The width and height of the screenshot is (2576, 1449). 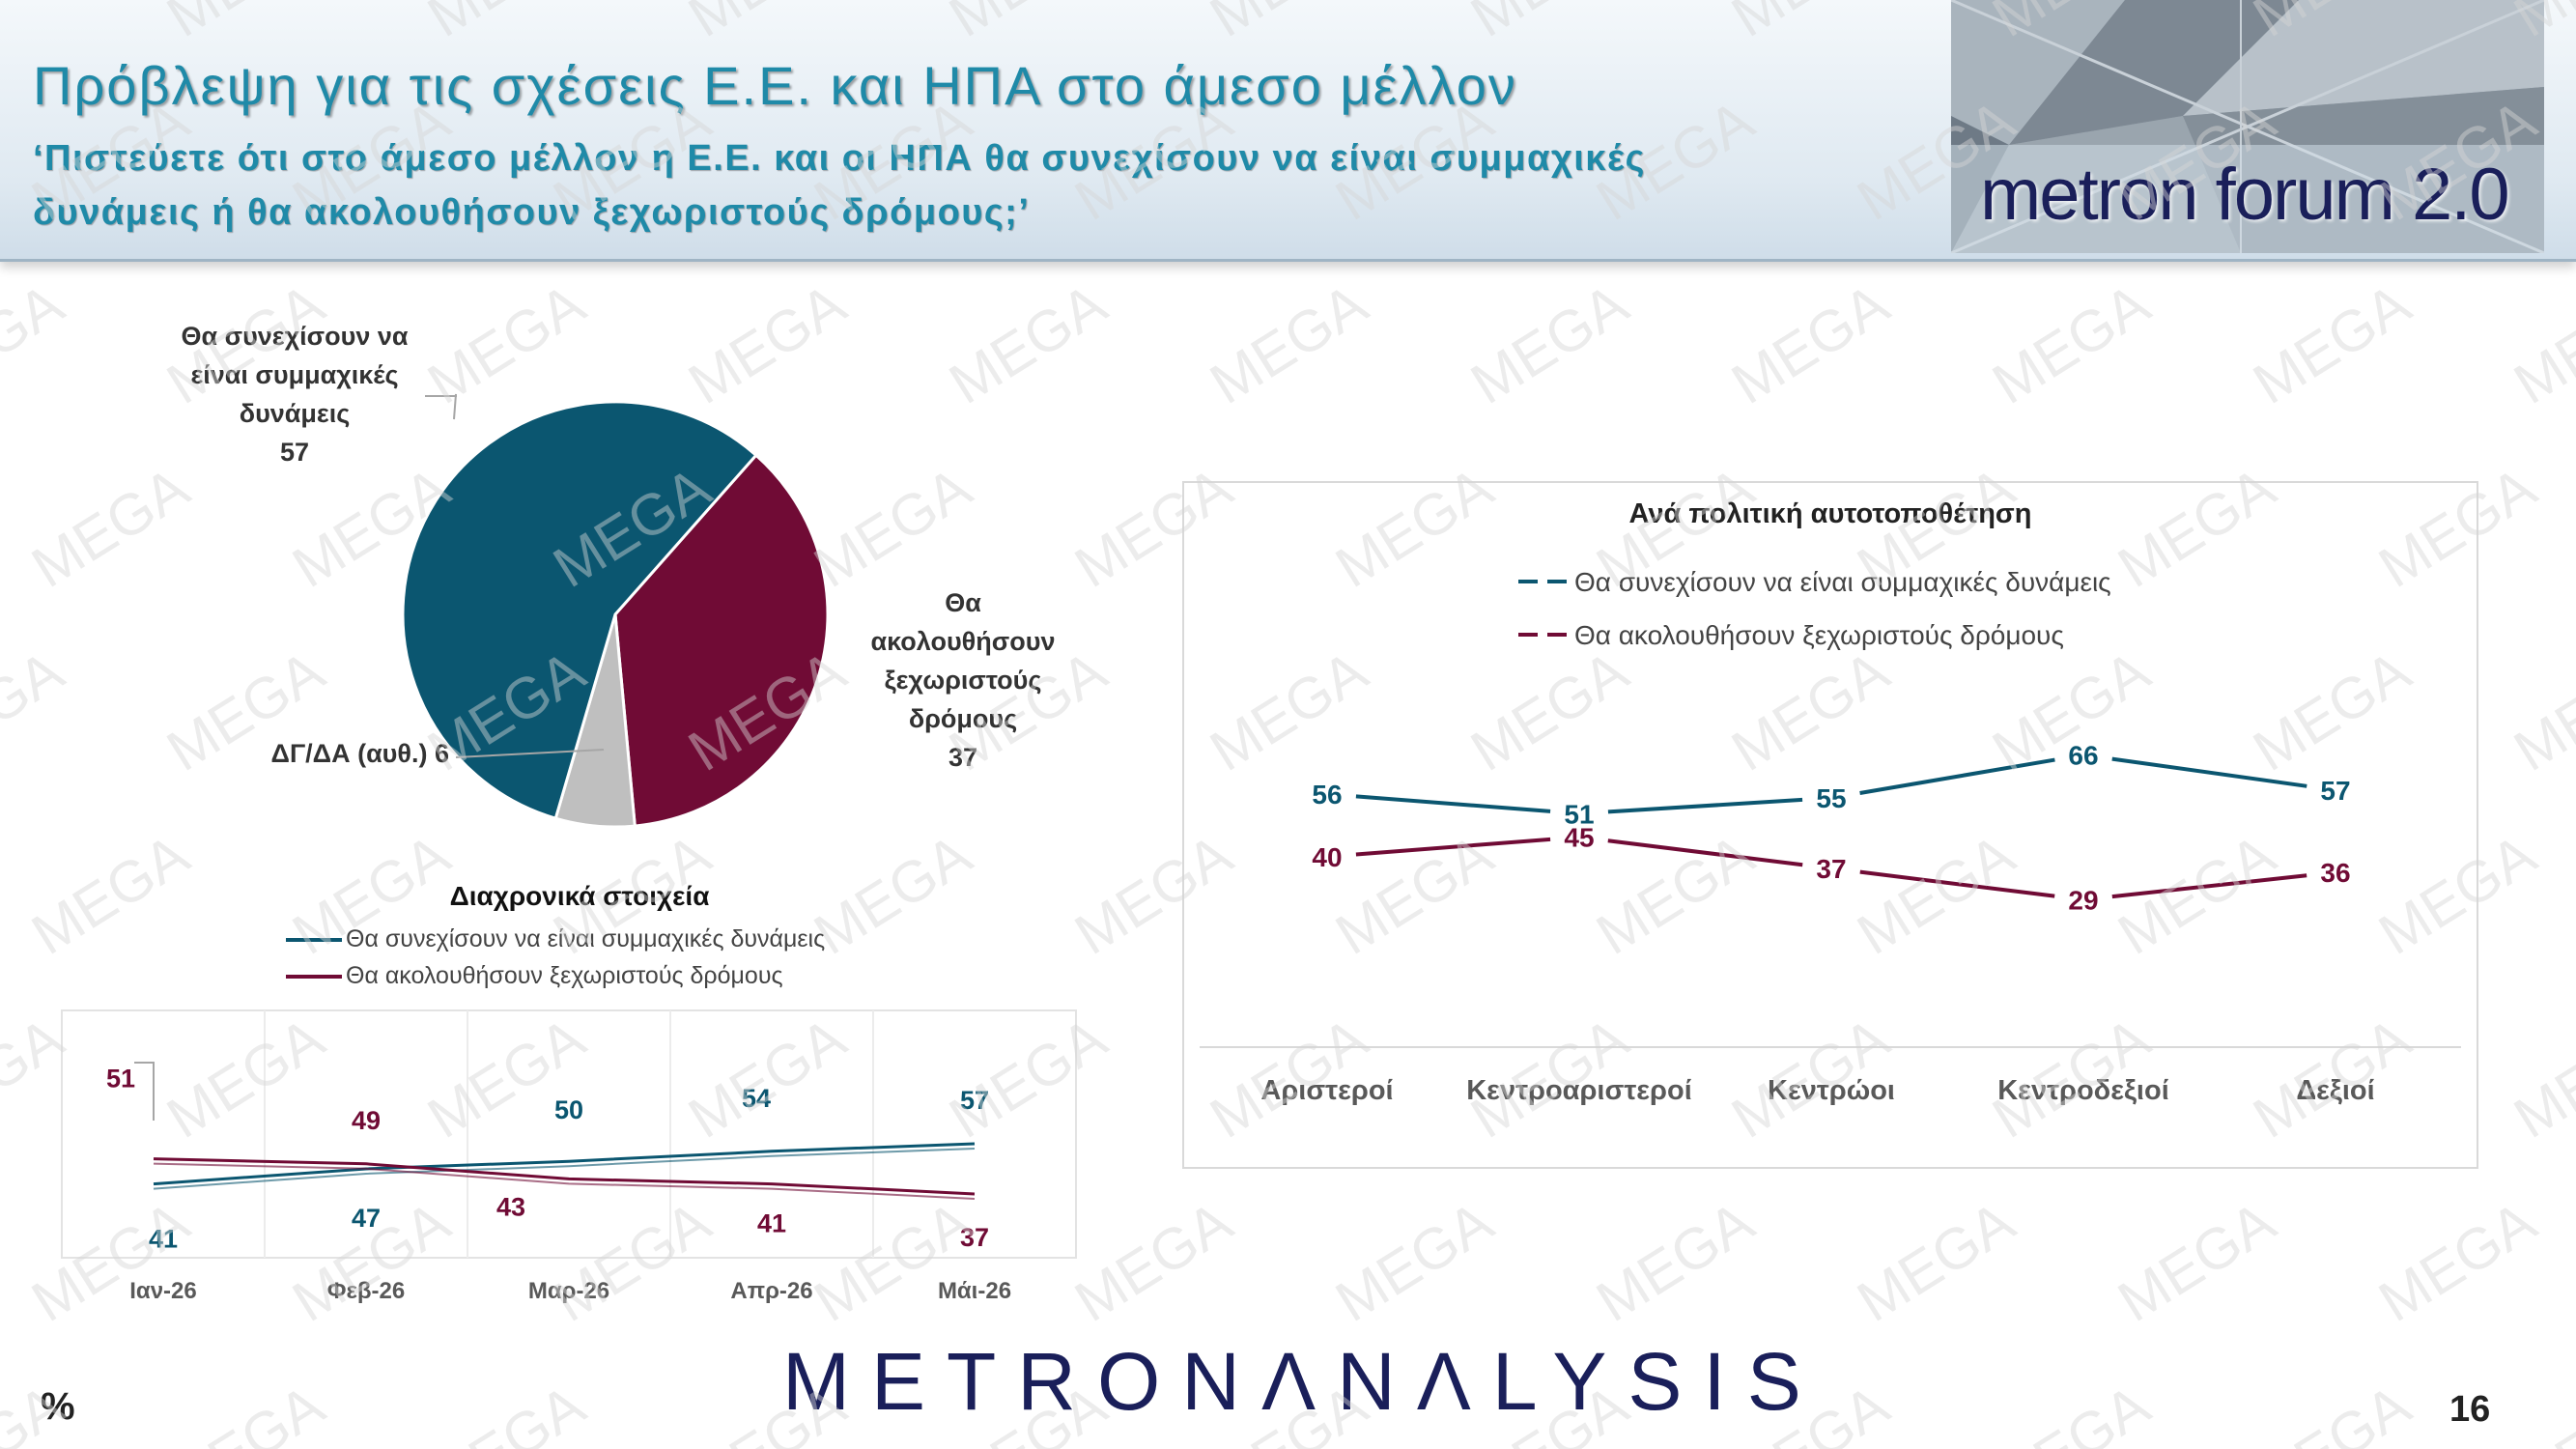 I want to click on trend-plot-border, so click(x=569, y=1134).